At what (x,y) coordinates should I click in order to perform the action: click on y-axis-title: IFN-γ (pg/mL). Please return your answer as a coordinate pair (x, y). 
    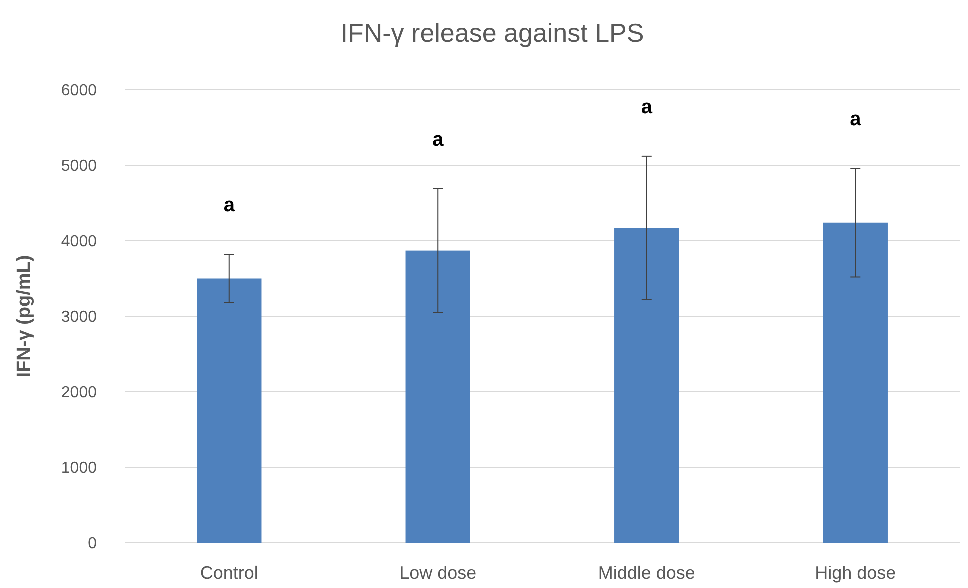
    Looking at the image, I should click on (24, 316).